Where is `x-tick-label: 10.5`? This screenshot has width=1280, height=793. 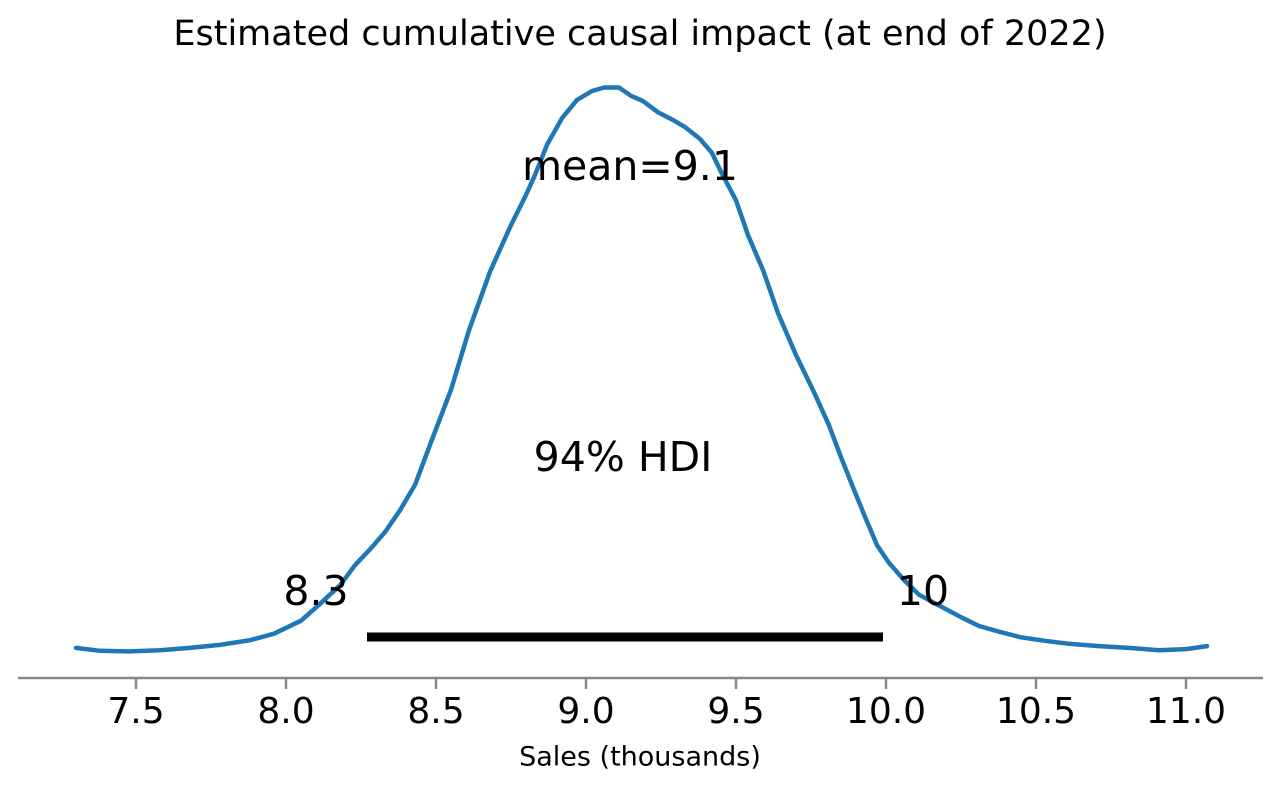 x-tick-label: 10.5 is located at coordinates (1036, 711).